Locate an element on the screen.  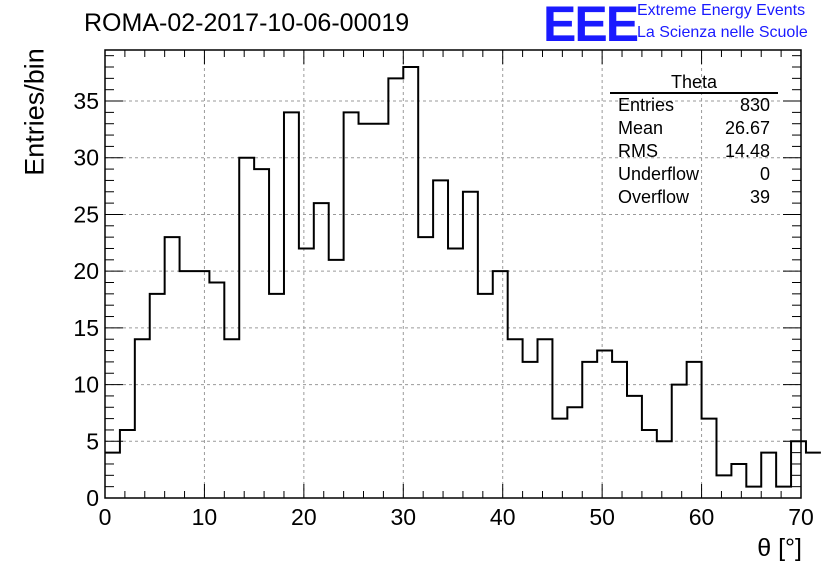
eee-logo: EEE is located at coordinates (591, 26).